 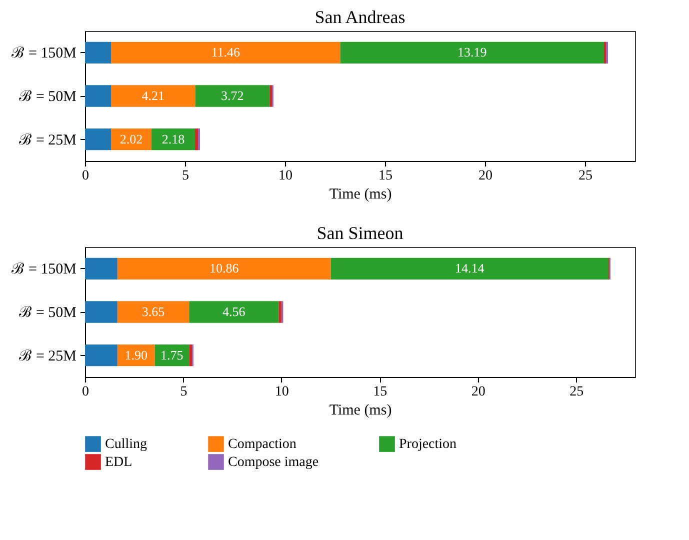 I want to click on data-label: 3.72, so click(x=232, y=95).